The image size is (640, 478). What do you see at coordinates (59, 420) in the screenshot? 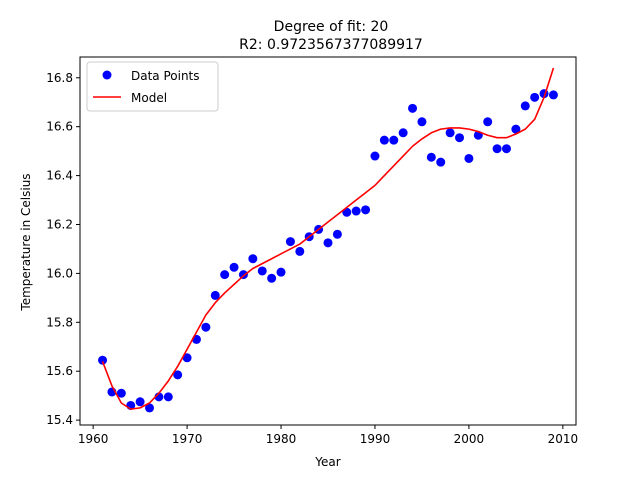
I see `y-tick-label: 15.4` at bounding box center [59, 420].